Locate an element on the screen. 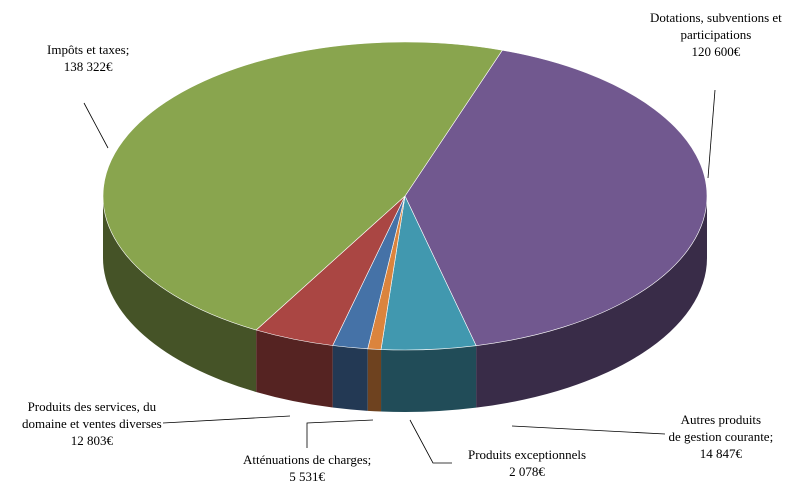 This screenshot has height=487, width=804. slice-label-4: Atténuations de charges; 5 531€ is located at coordinates (307, 468).